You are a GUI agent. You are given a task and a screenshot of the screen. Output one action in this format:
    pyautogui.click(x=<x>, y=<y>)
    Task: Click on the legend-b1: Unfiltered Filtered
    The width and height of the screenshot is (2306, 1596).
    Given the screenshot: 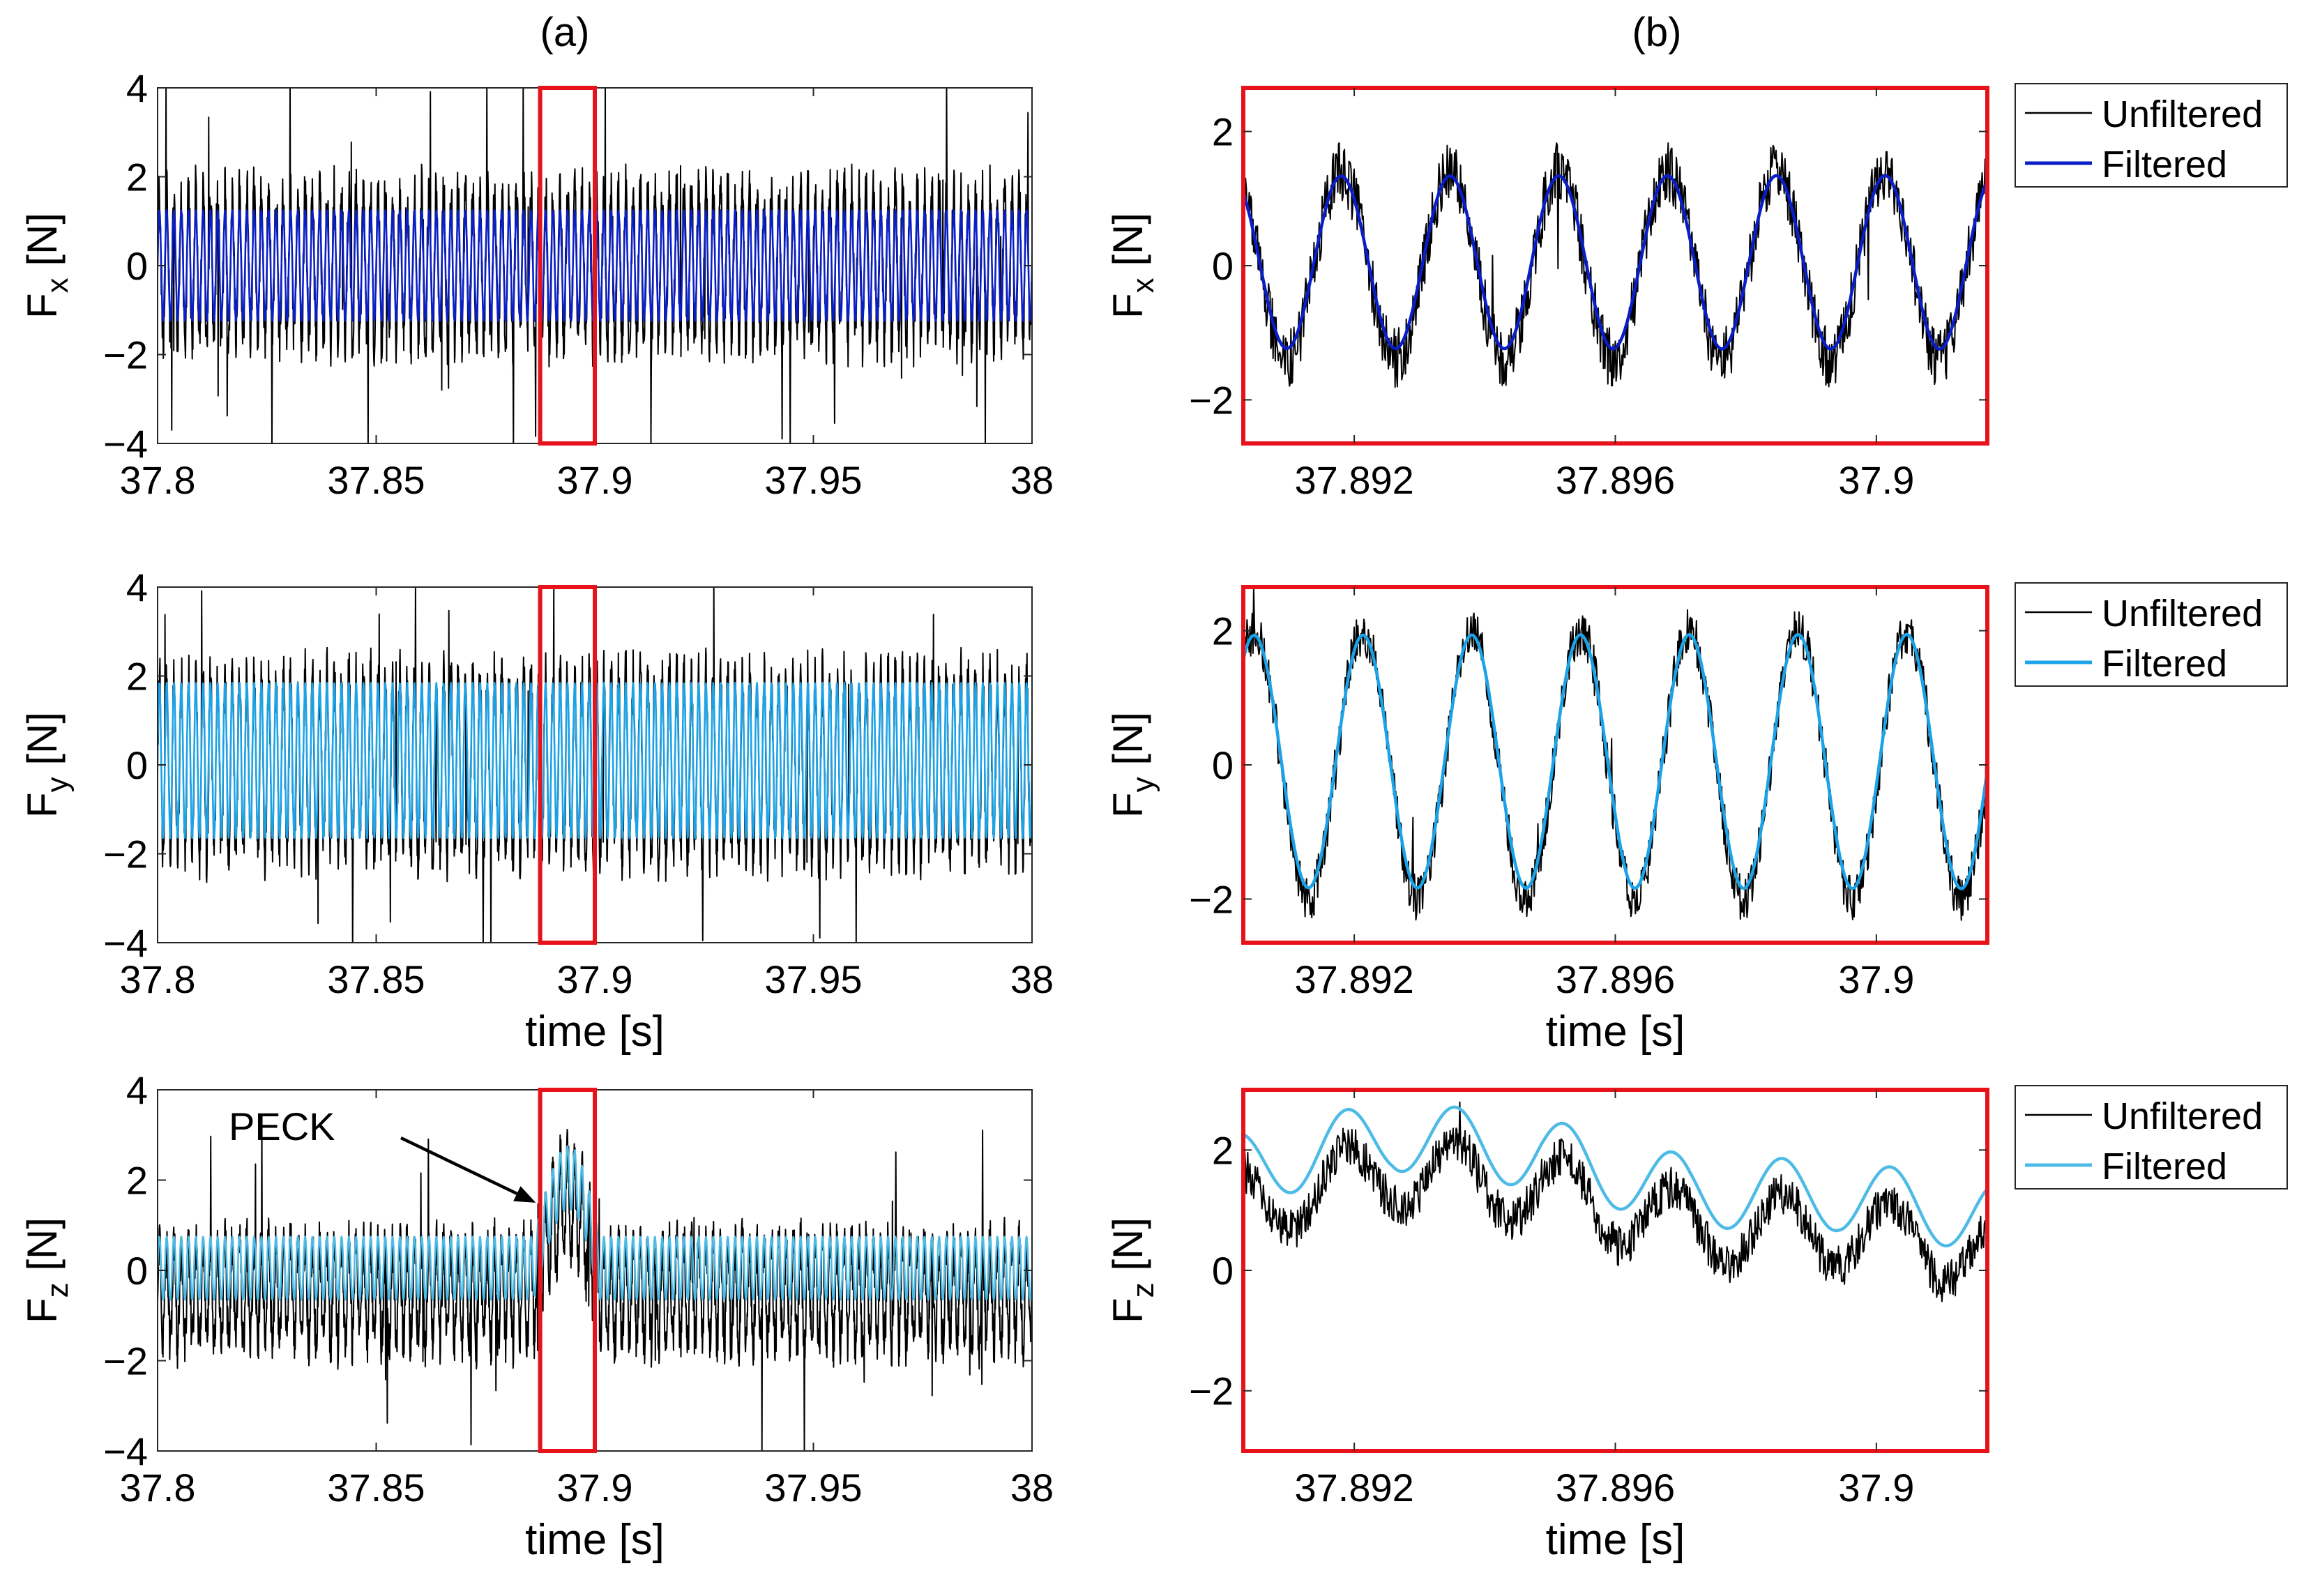 What is the action you would take?
    pyautogui.click(x=2151, y=135)
    